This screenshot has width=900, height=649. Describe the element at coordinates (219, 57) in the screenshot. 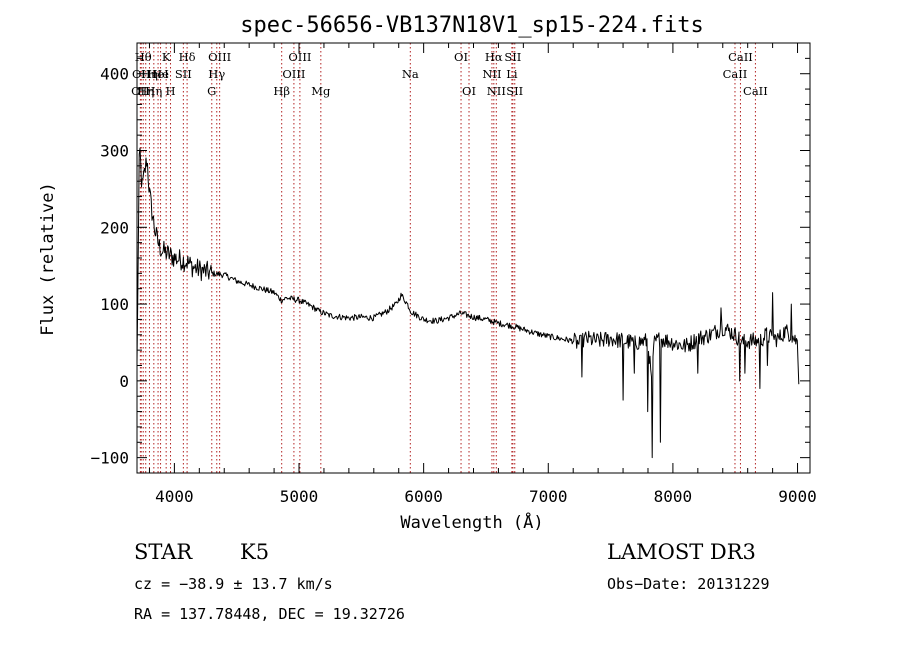

I see `line-marker-label-14: OIII` at that location.